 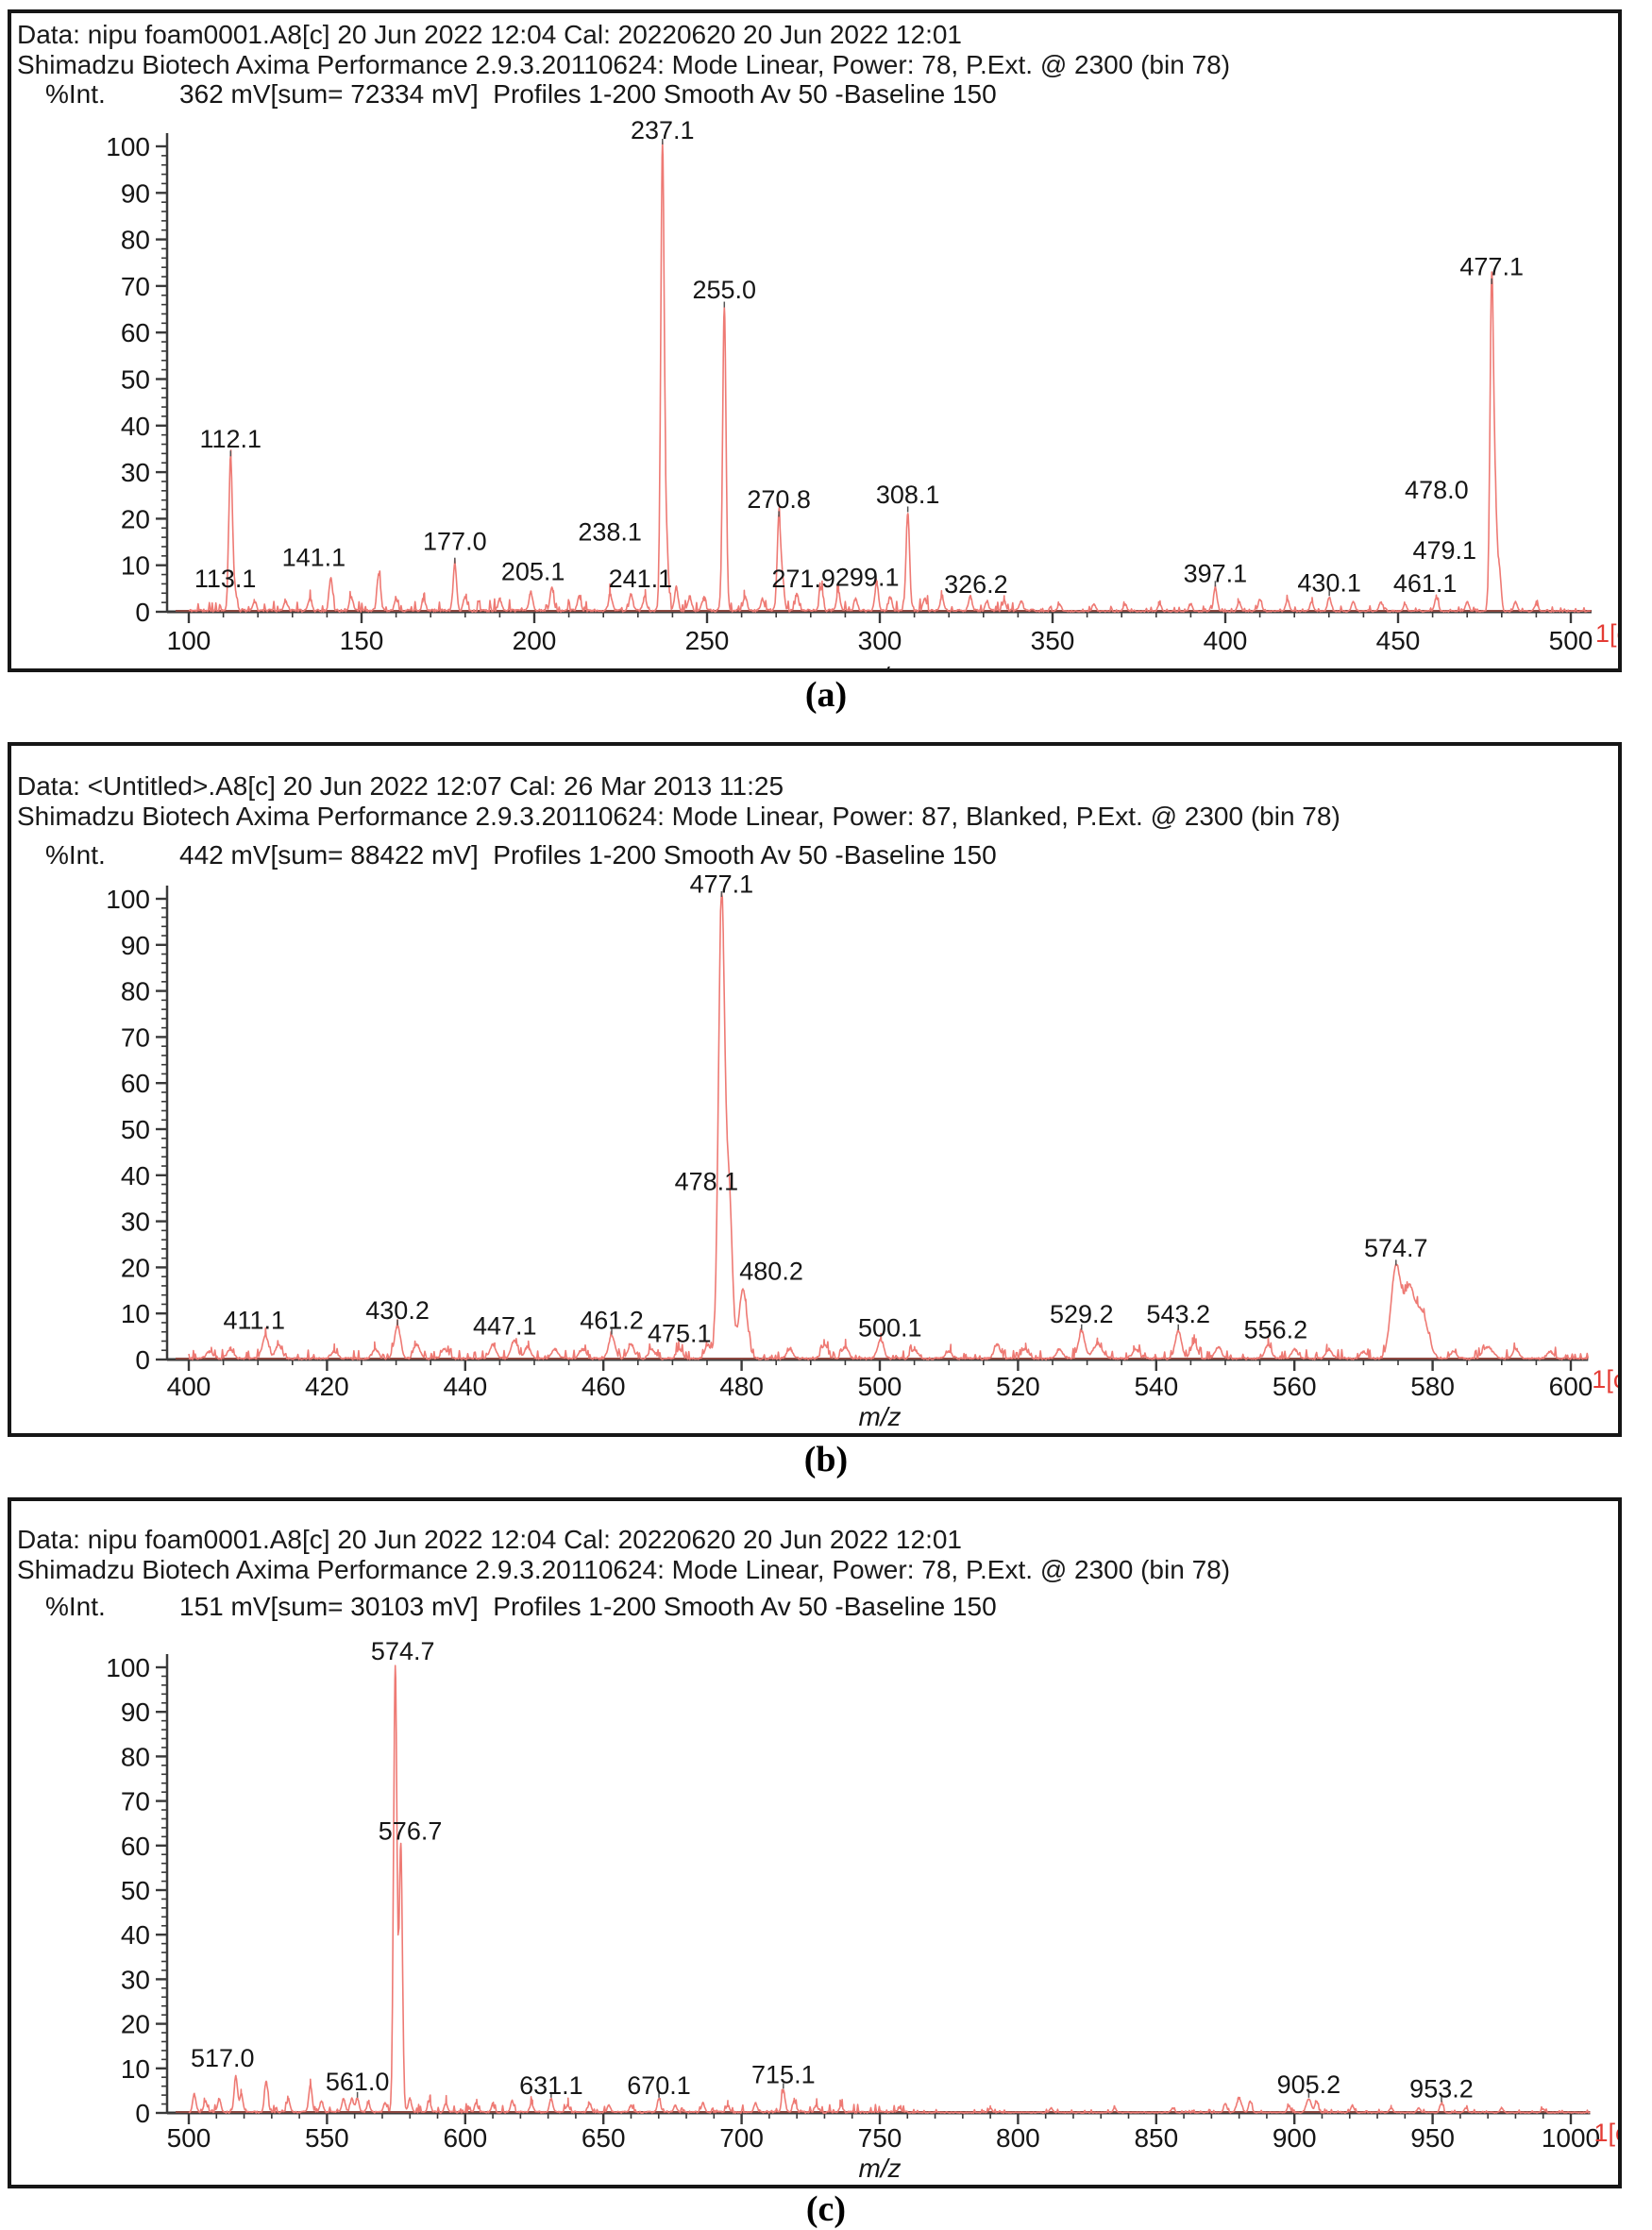 I want to click on peak-label: 112.1, so click(x=231, y=439).